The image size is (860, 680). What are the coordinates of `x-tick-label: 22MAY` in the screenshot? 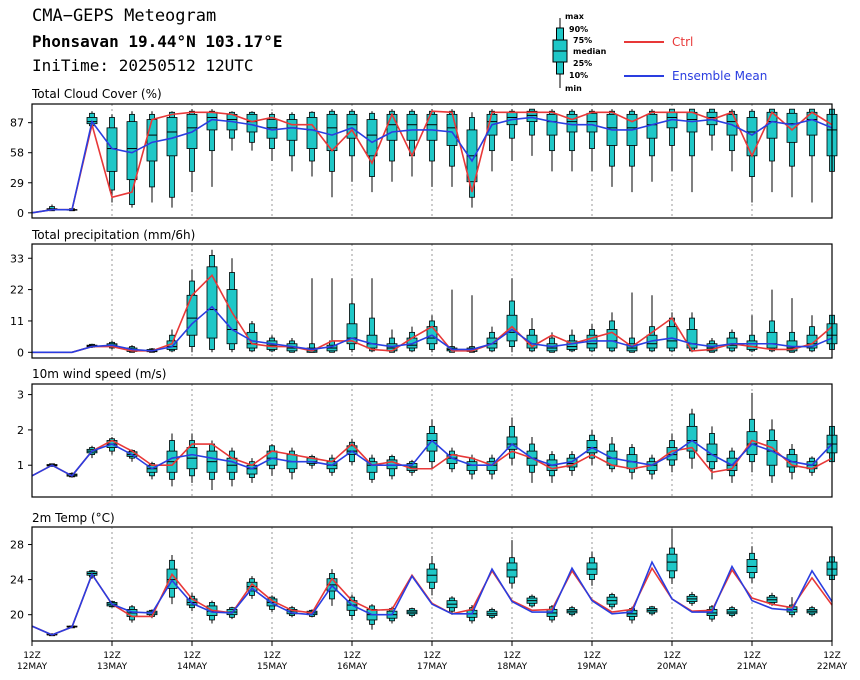 It's located at (832, 667).